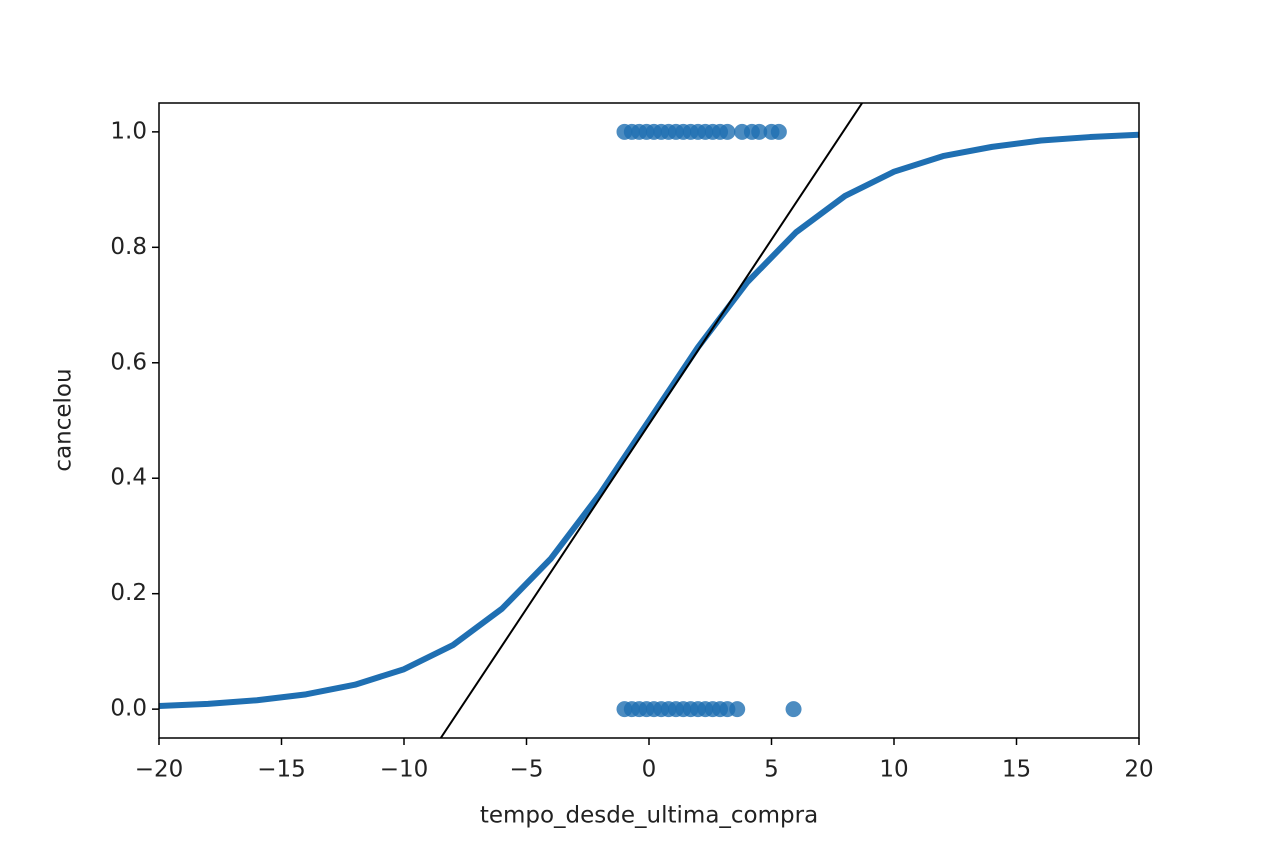 The width and height of the screenshot is (1264, 843). What do you see at coordinates (128, 131) in the screenshot?
I see `y-tick-label: 1.0` at bounding box center [128, 131].